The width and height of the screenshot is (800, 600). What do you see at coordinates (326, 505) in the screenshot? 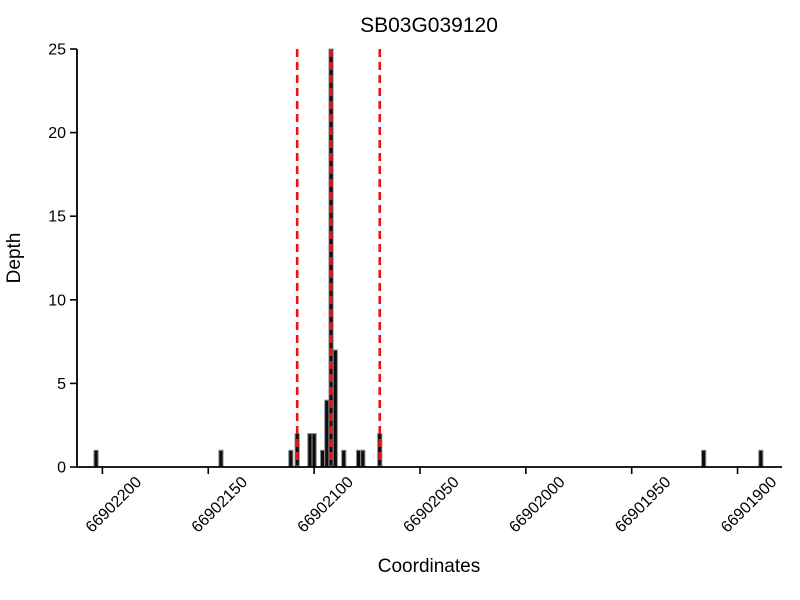
I see `x-tick-label: 66902100` at bounding box center [326, 505].